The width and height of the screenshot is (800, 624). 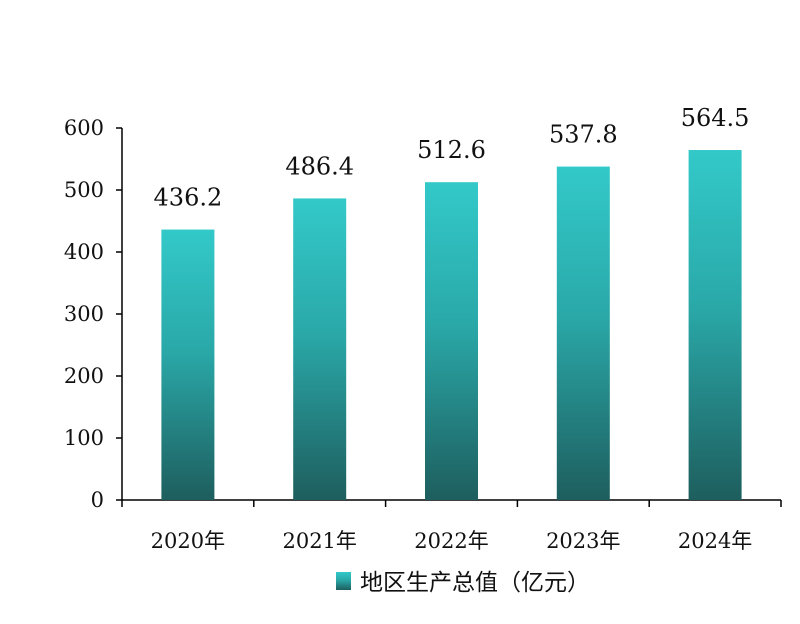 I want to click on y-tick-label: 0, so click(x=97, y=500).